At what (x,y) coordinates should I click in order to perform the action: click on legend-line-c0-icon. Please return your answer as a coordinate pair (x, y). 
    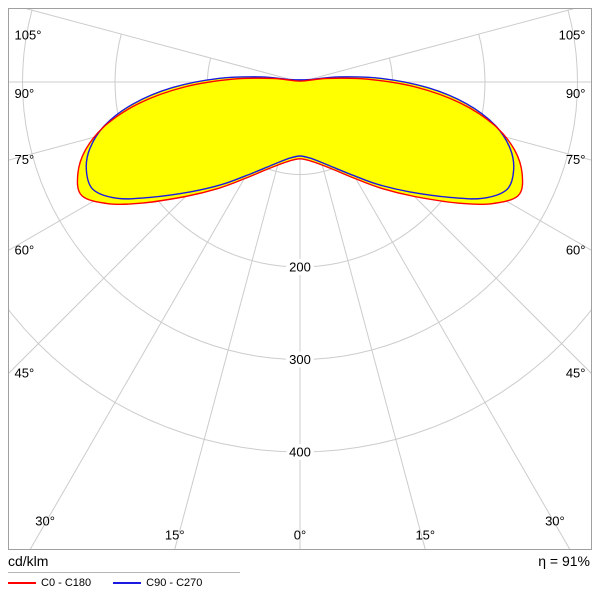
    Looking at the image, I should click on (22, 583).